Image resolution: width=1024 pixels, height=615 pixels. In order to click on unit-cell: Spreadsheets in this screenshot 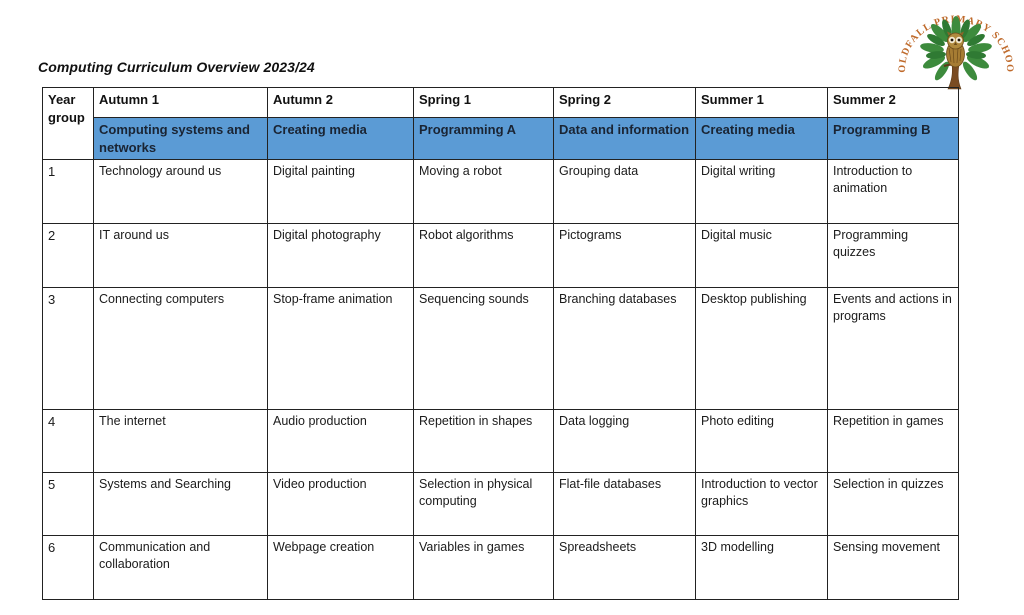, I will do `click(624, 567)`.